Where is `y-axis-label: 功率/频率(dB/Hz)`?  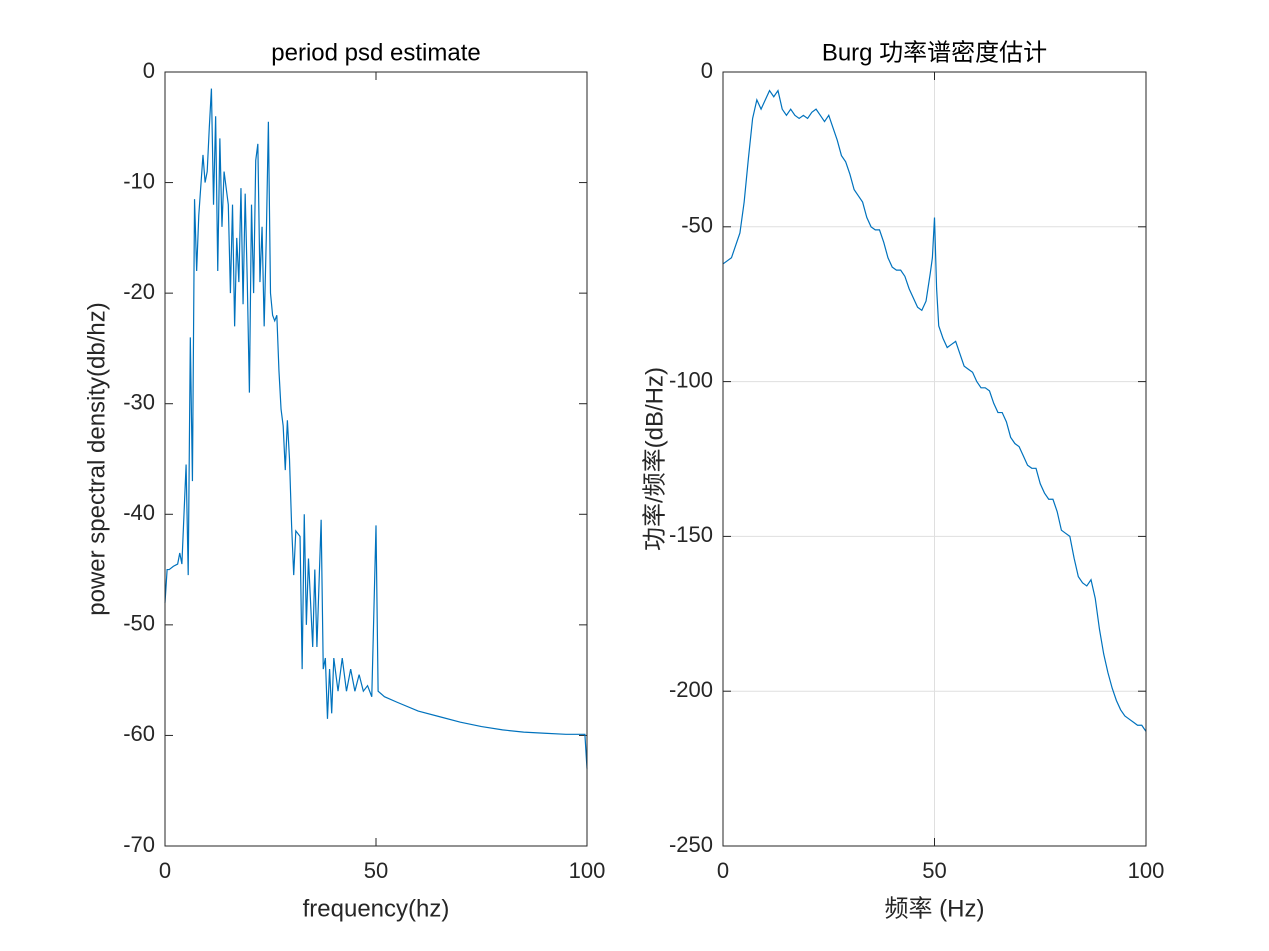 y-axis-label: 功率/频率(dB/Hz) is located at coordinates (654, 459).